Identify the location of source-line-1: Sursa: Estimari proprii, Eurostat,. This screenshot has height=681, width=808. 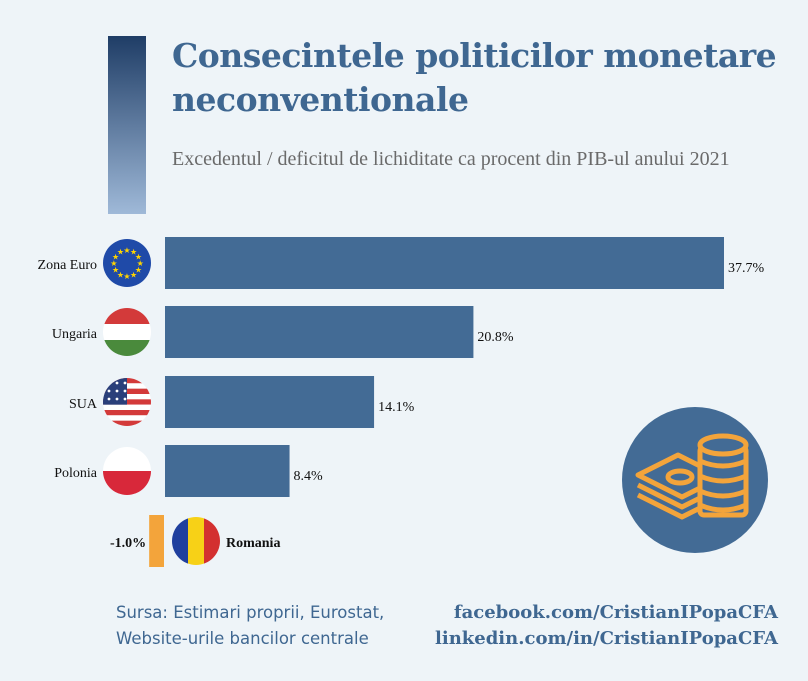
(250, 612).